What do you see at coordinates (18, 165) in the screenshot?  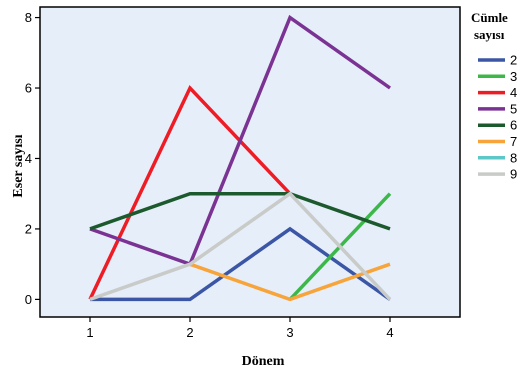 I see `y-axis-title: Eser sayısı` at bounding box center [18, 165].